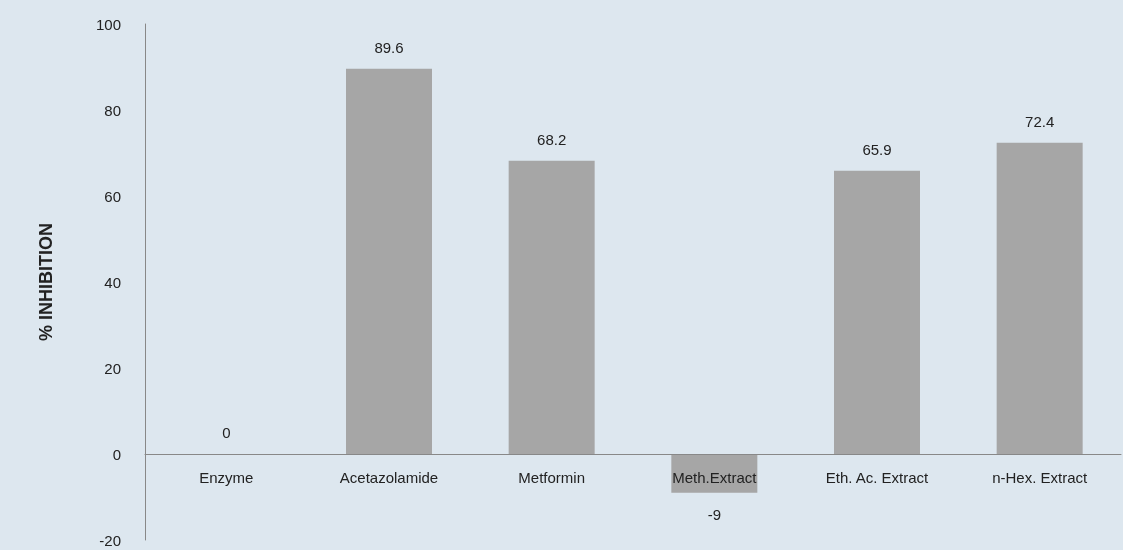  I want to click on y-axis-title: % INHIBITION, so click(46, 282).